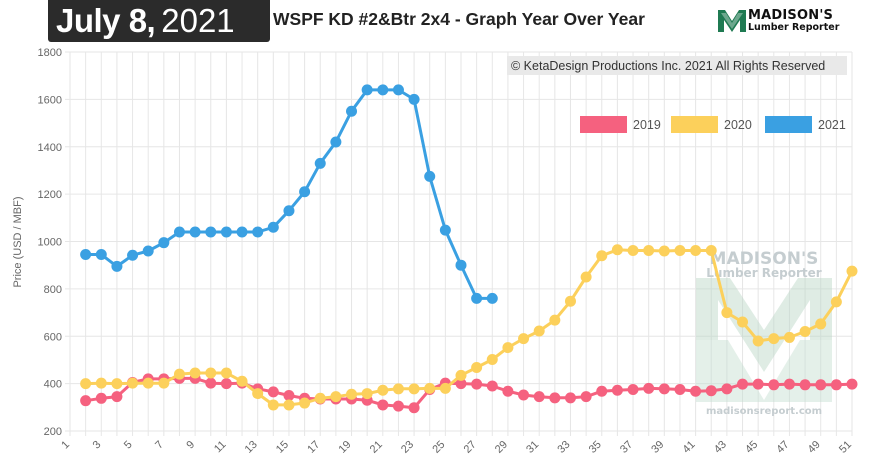  I want to click on legend-label-2019: 2019, so click(647, 125).